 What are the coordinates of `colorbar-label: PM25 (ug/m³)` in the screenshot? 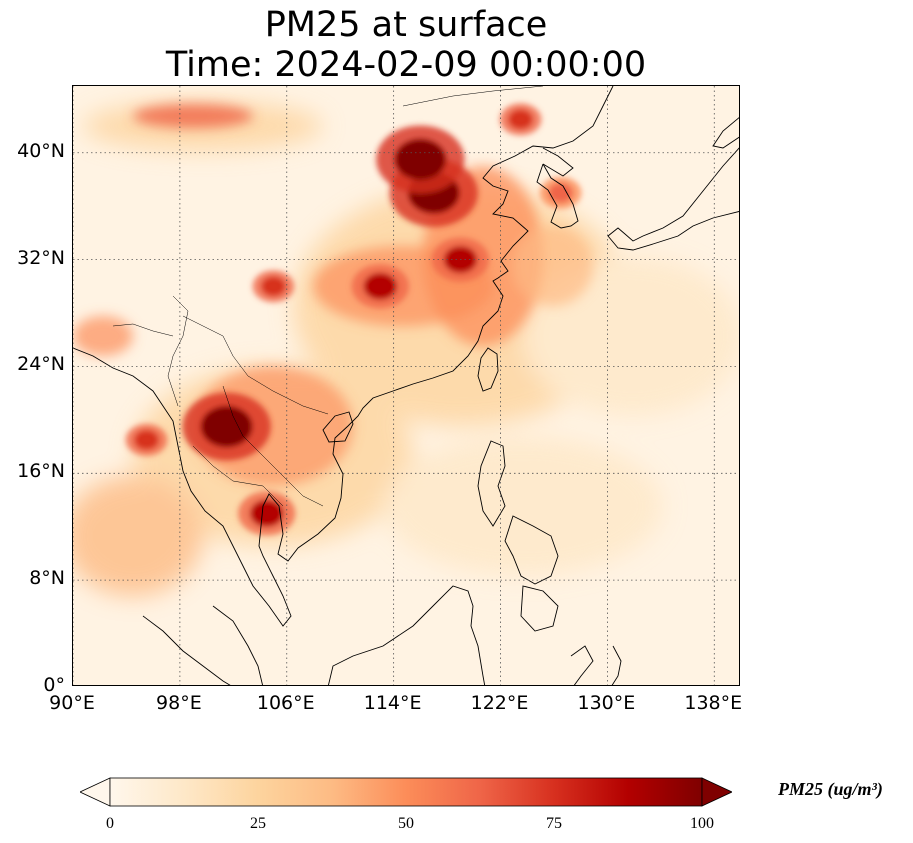 It's located at (830, 789).